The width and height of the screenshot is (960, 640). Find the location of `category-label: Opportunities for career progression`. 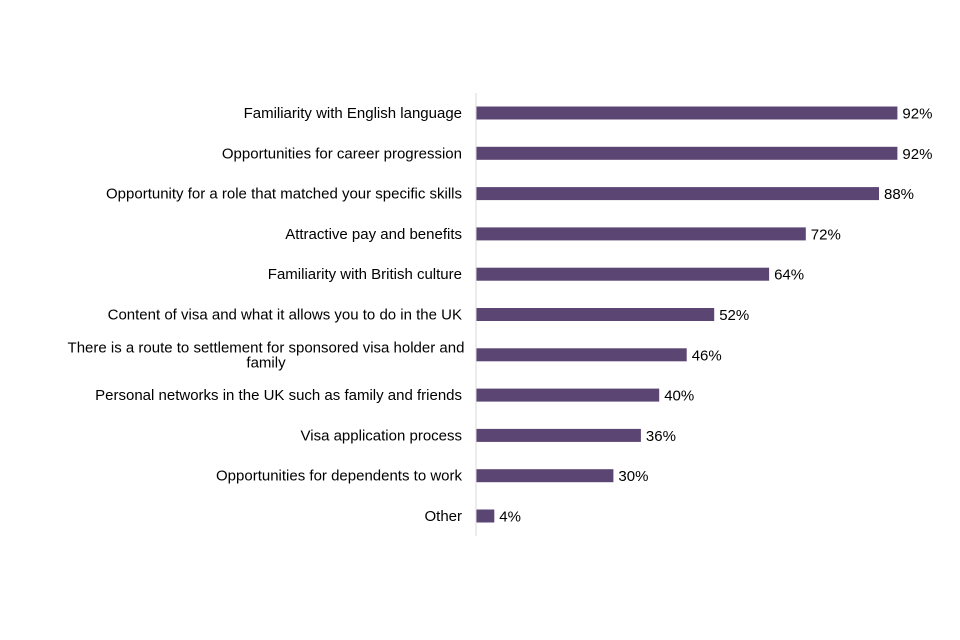

category-label: Opportunities for career progression is located at coordinates (342, 153).